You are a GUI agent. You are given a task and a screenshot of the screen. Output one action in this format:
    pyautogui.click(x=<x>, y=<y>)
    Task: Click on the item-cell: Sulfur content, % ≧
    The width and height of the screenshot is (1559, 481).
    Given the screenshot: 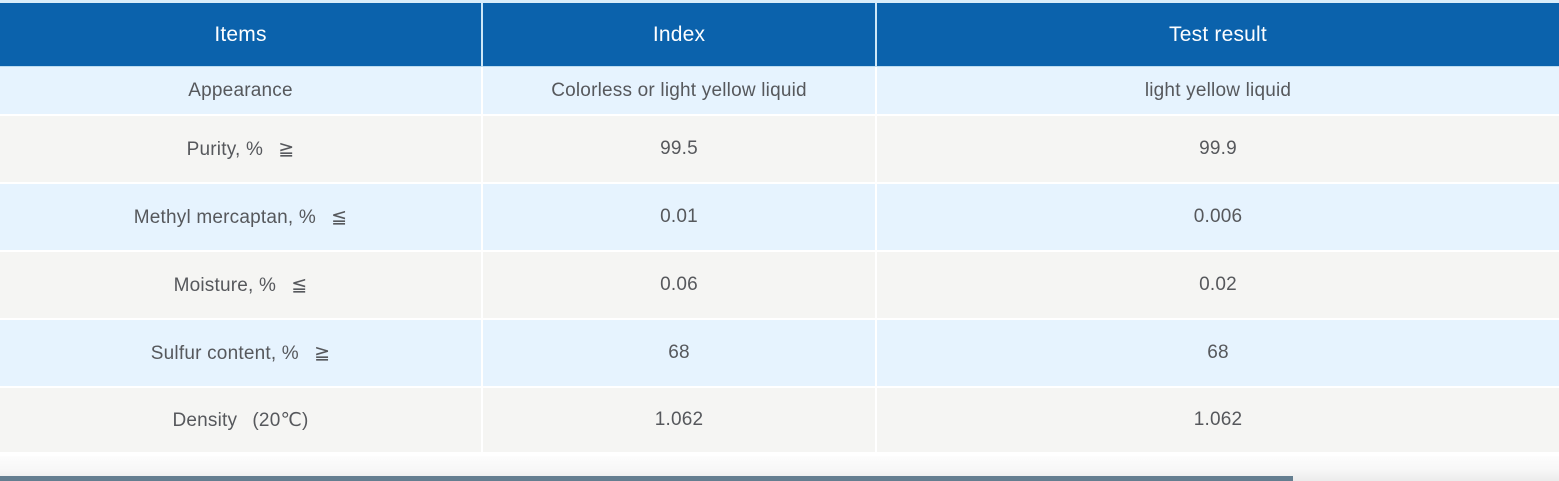 What is the action you would take?
    pyautogui.click(x=241, y=354)
    